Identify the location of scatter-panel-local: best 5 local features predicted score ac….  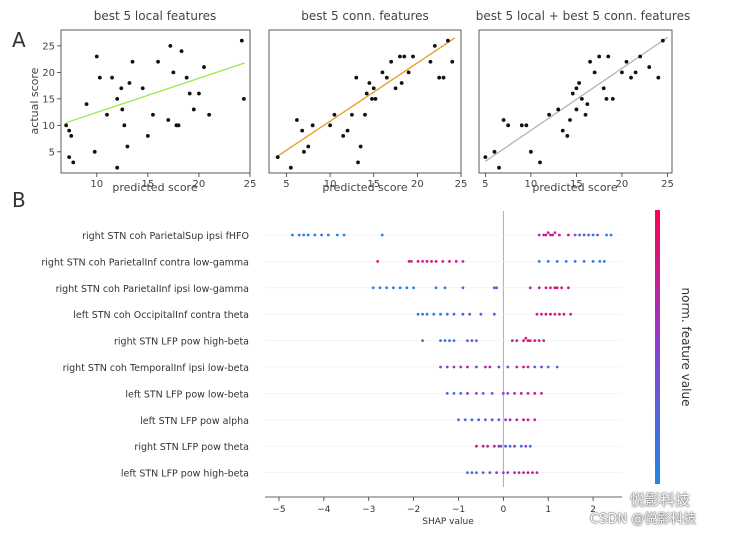
(142, 101).